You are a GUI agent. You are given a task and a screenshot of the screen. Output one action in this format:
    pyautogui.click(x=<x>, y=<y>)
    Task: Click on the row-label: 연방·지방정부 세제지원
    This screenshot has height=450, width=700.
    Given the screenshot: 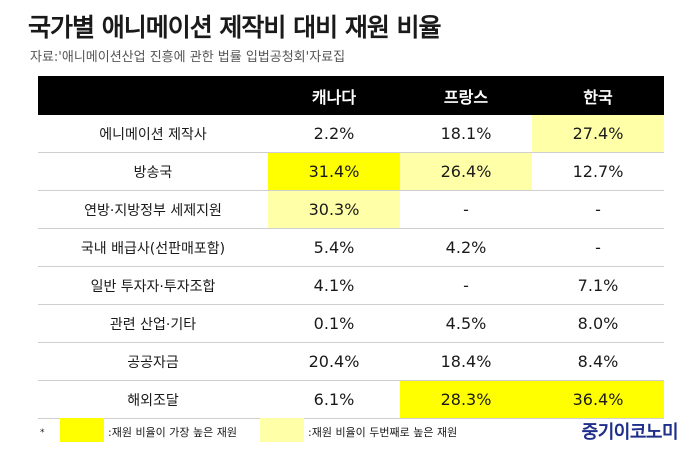 What is the action you would take?
    pyautogui.click(x=153, y=209)
    